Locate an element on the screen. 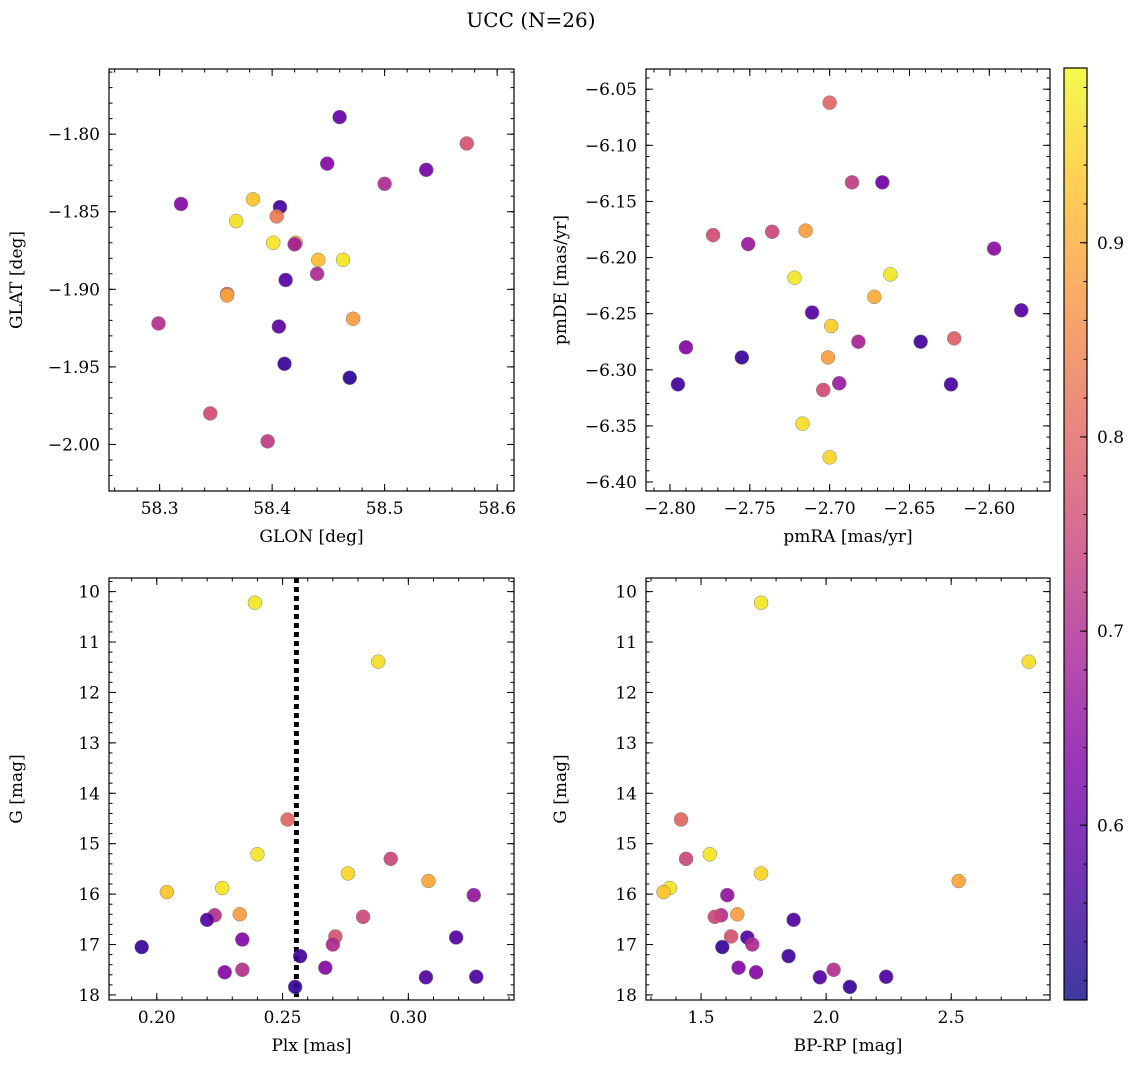 The height and width of the screenshot is (1068, 1136). x-tick-label: 58.6 is located at coordinates (497, 509).